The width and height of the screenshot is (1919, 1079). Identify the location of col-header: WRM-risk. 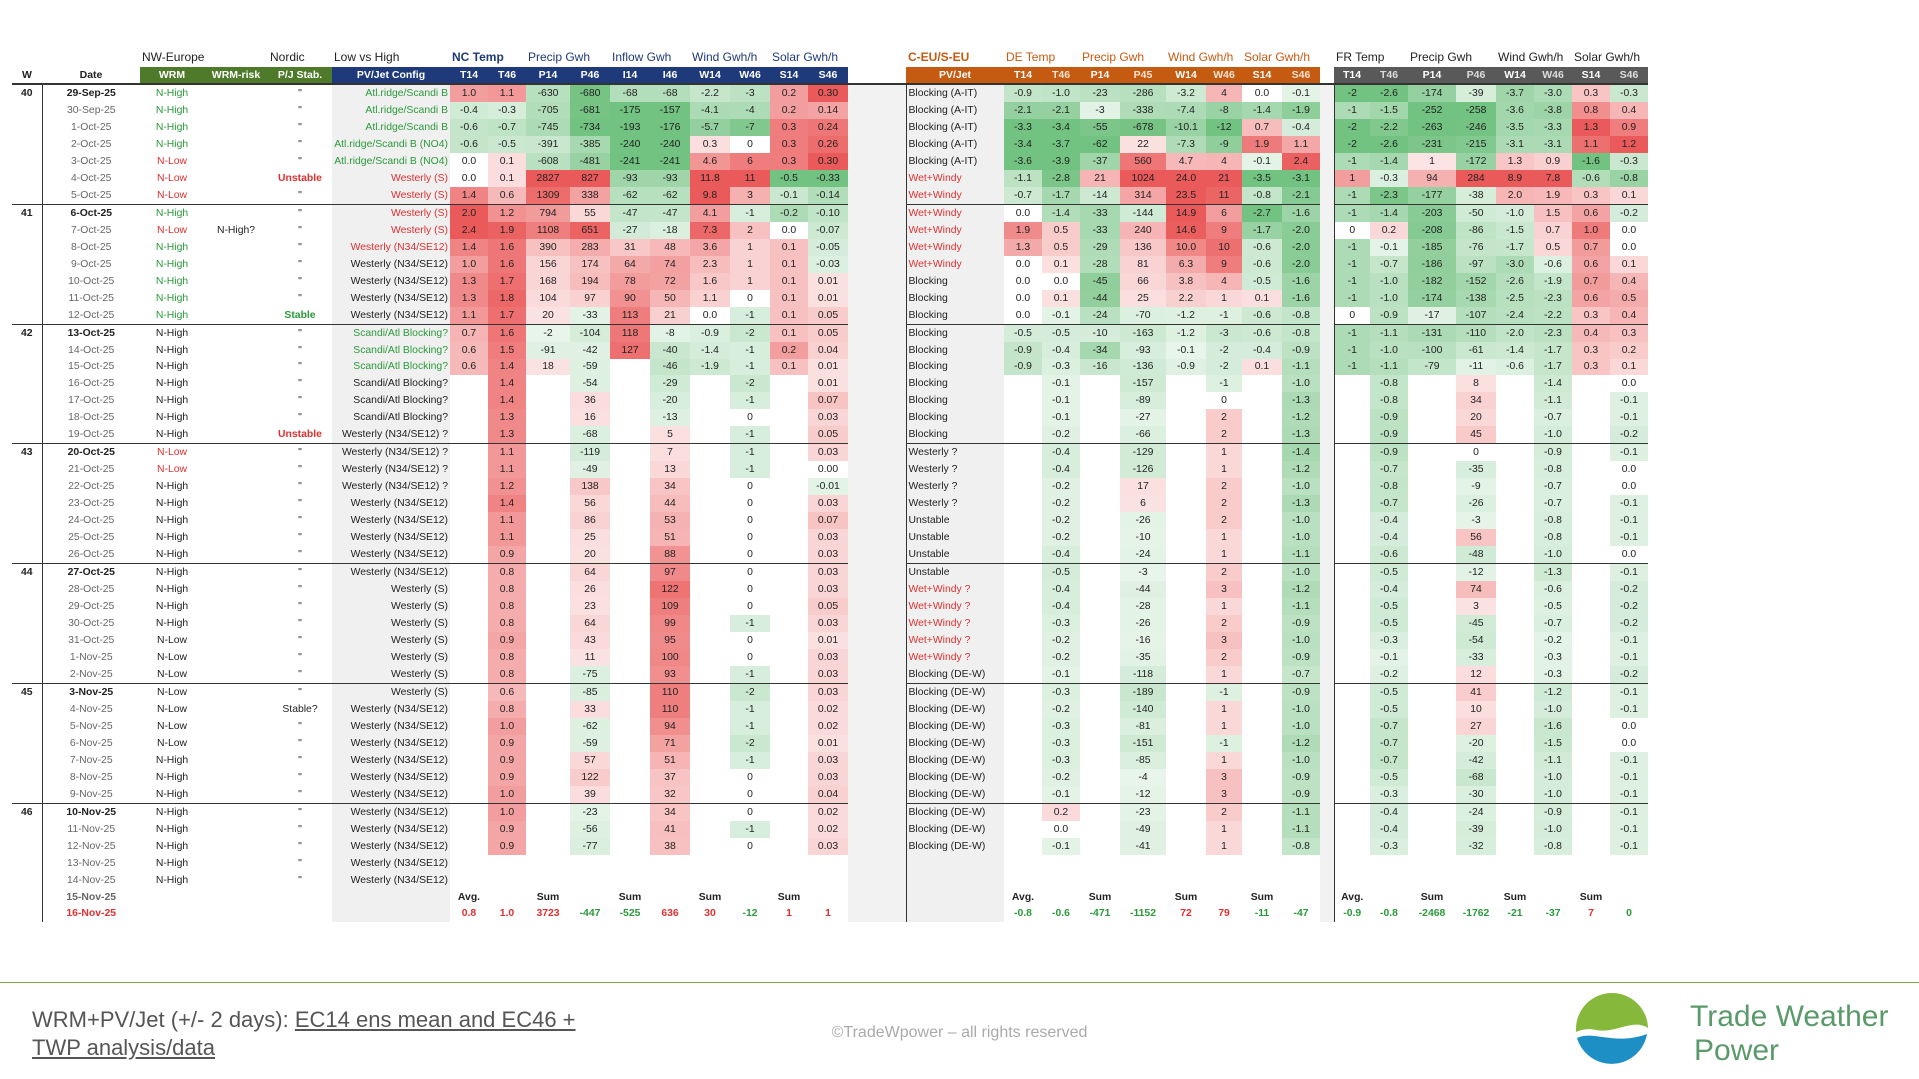
(236, 76).